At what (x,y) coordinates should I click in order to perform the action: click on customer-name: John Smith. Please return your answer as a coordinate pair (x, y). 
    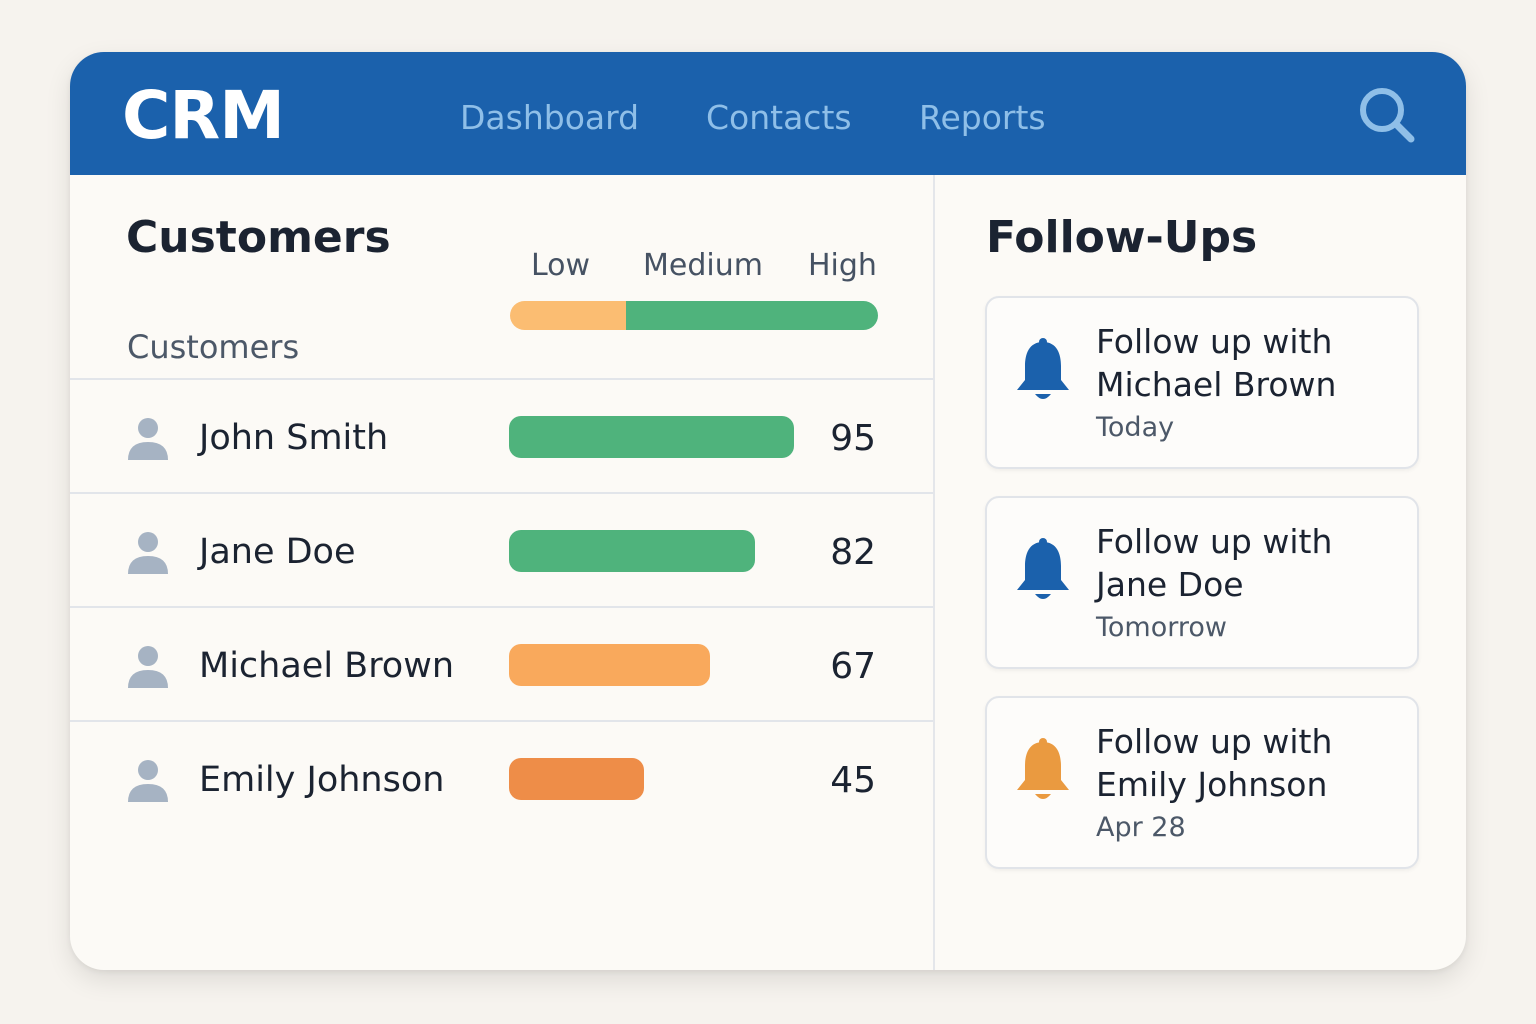
    Looking at the image, I should click on (294, 438).